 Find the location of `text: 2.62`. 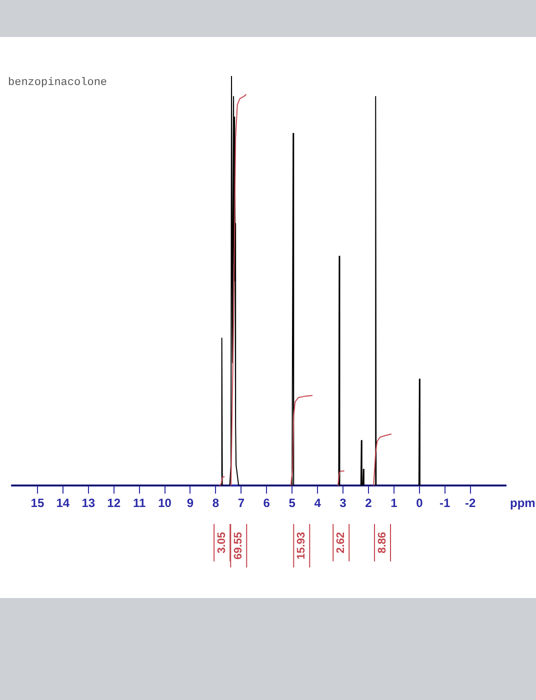

text: 2.62 is located at coordinates (341, 543).